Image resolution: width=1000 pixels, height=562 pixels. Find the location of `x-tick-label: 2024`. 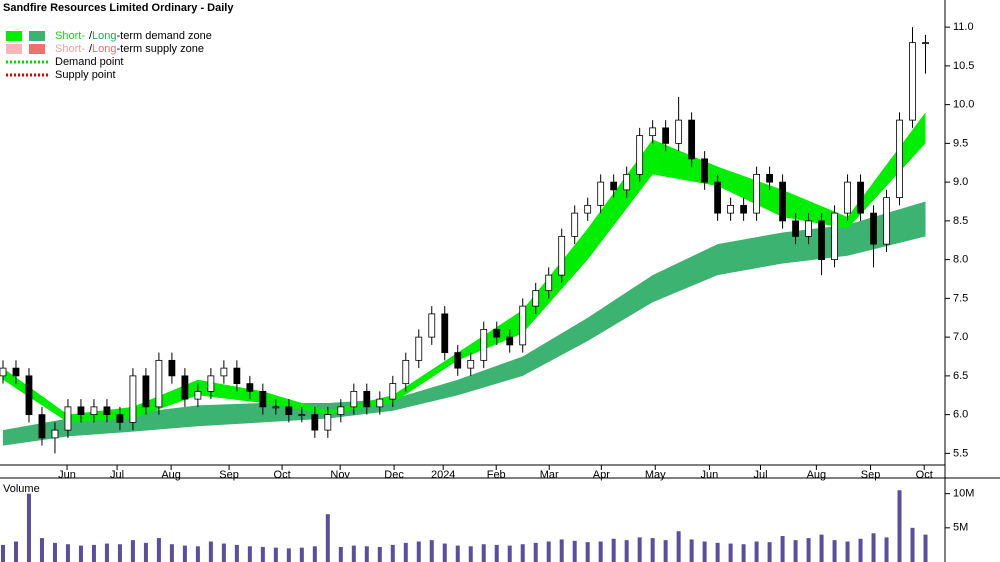

x-tick-label: 2024 is located at coordinates (443, 475).